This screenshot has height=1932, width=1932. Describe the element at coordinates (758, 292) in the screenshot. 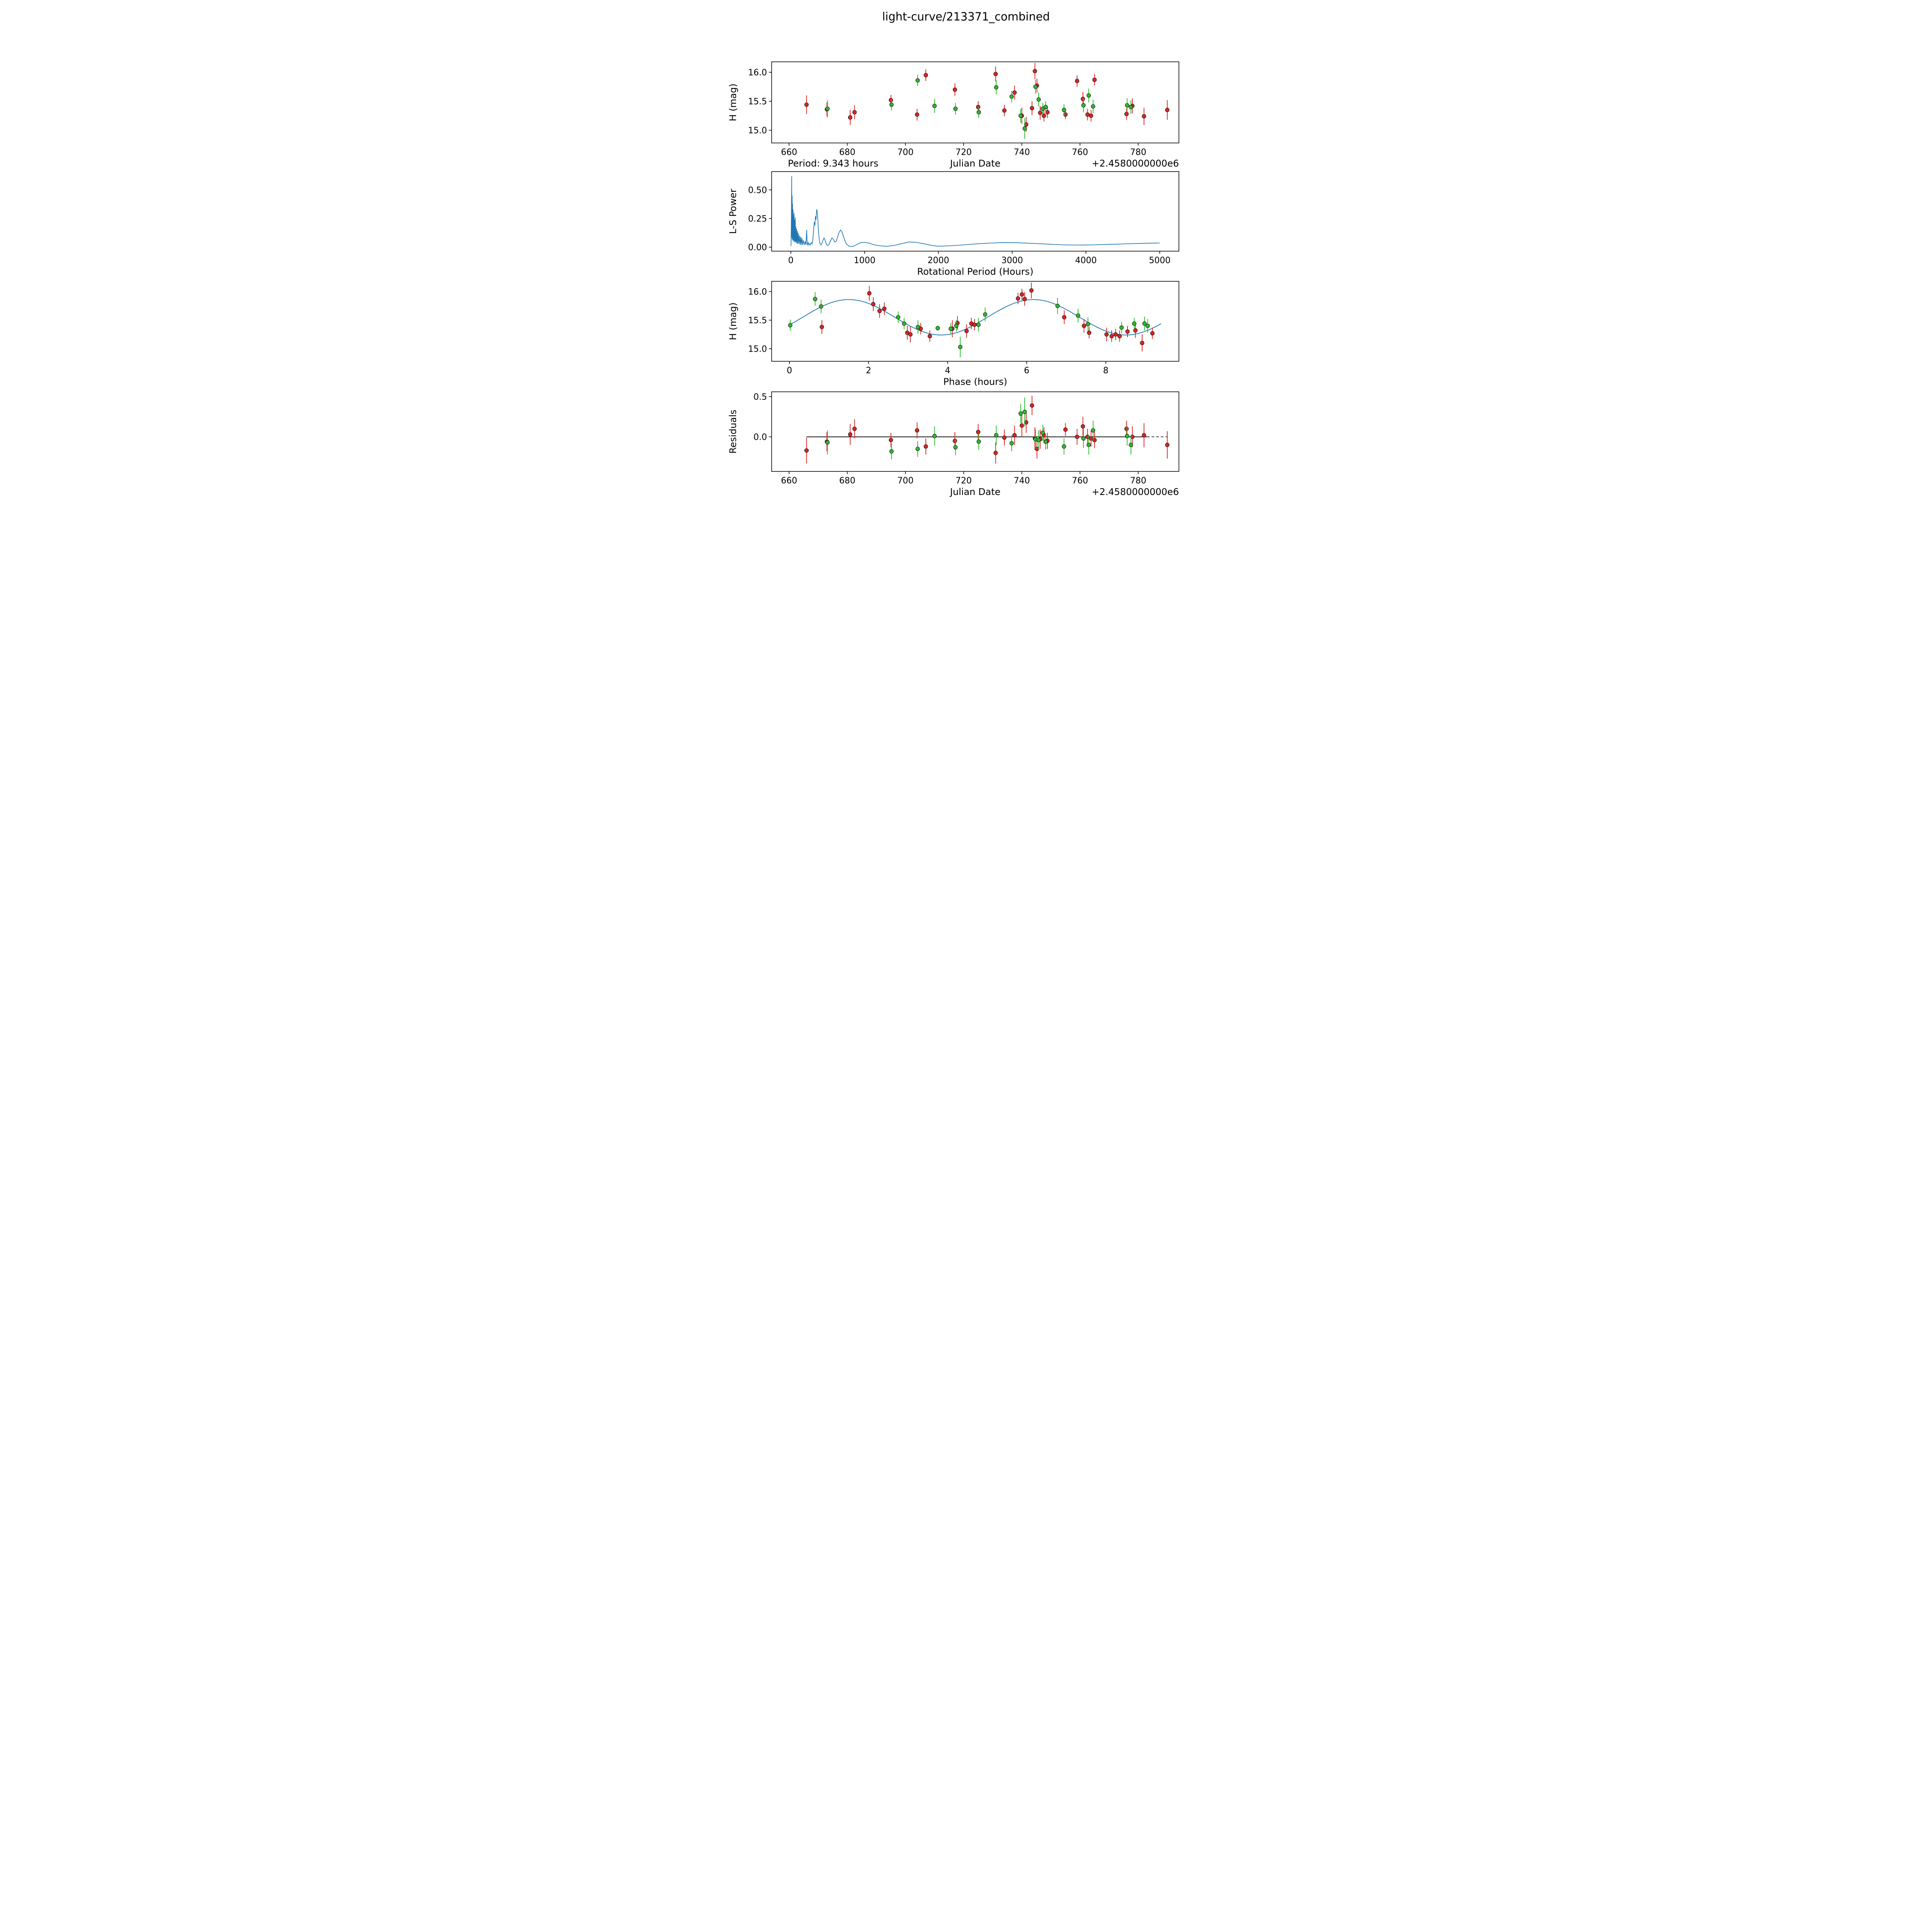

I see `y-tick-label: 16.0` at that location.